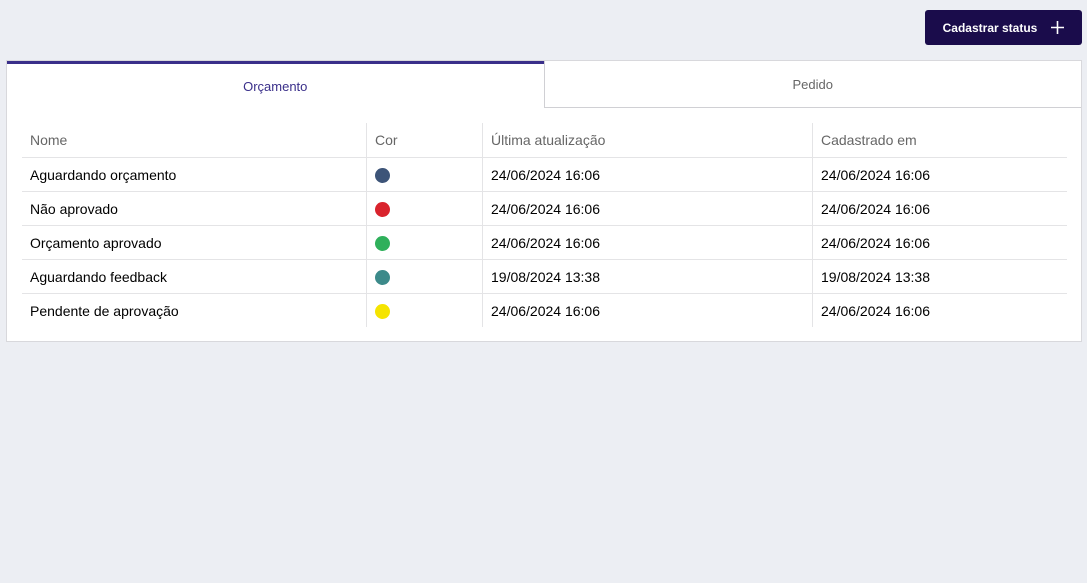 The width and height of the screenshot is (1087, 583). Describe the element at coordinates (104, 310) in the screenshot. I see `status-name: Pendente de aprovação` at that location.